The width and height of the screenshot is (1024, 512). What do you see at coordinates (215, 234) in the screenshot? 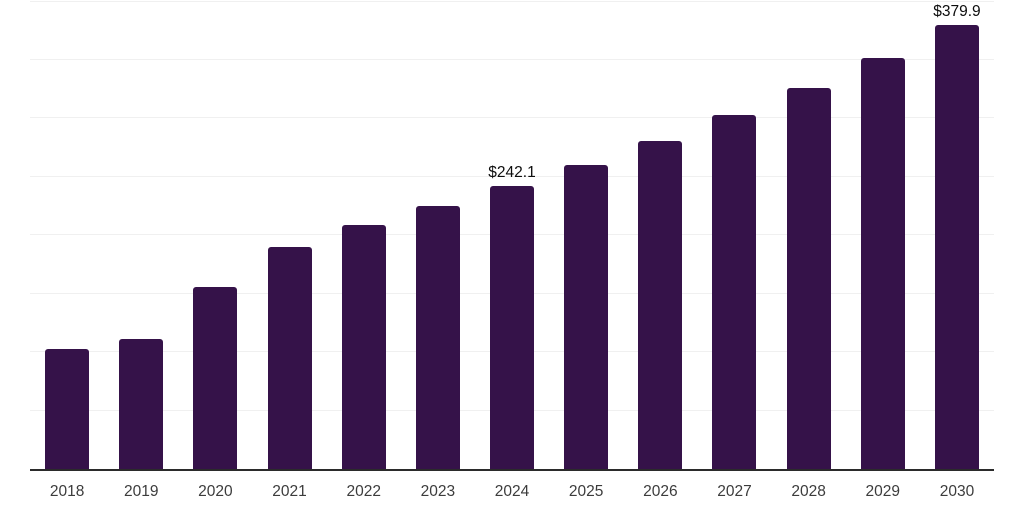
I see `bar-slot-2020` at bounding box center [215, 234].